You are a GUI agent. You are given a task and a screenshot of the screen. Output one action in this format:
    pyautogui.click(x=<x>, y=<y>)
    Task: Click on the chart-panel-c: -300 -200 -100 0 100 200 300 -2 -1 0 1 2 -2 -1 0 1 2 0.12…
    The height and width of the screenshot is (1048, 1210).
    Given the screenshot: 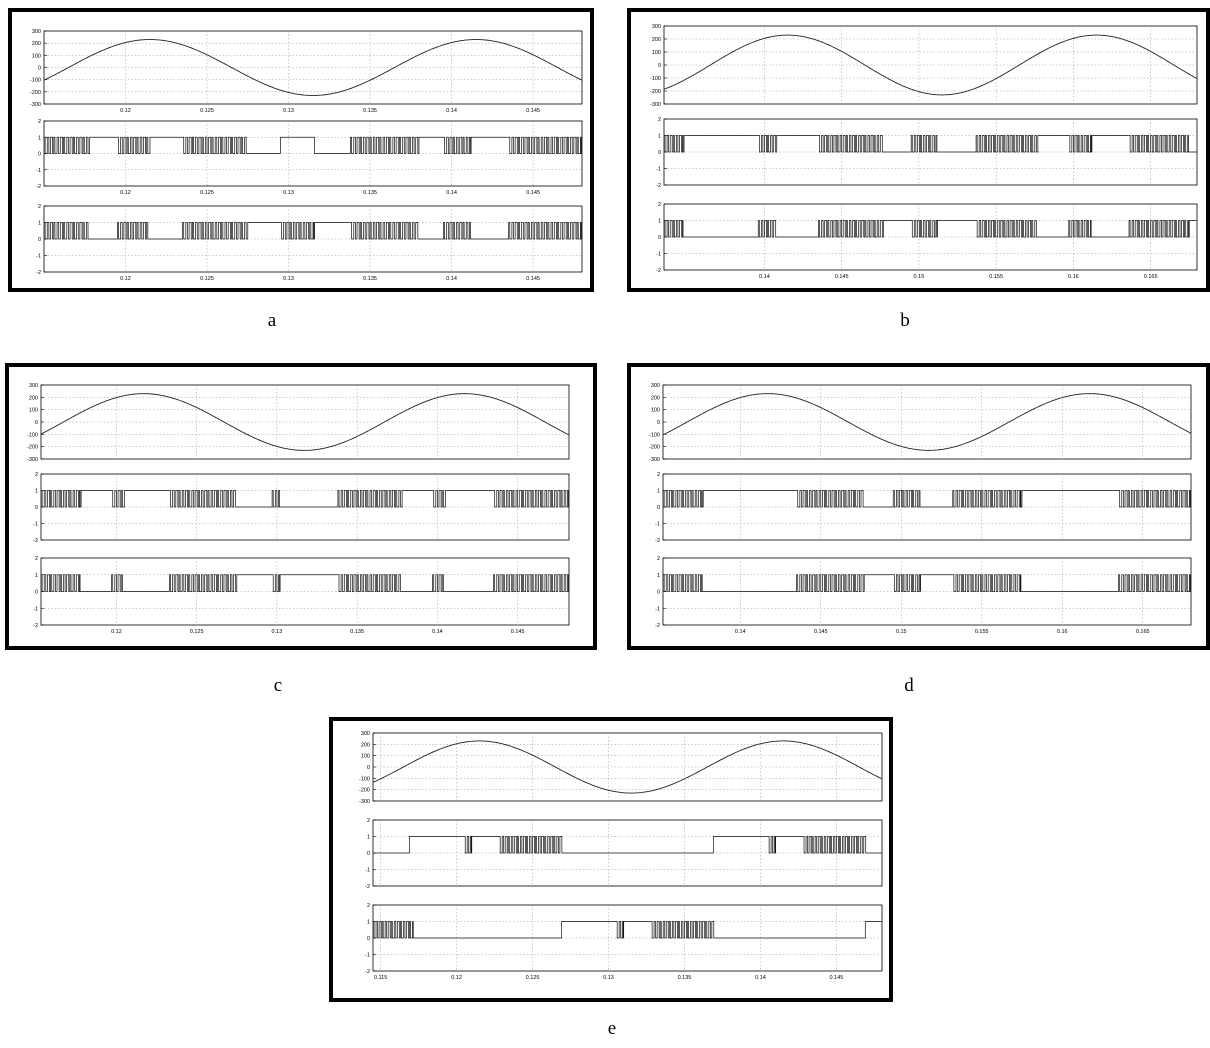 What is the action you would take?
    pyautogui.click(x=301, y=506)
    